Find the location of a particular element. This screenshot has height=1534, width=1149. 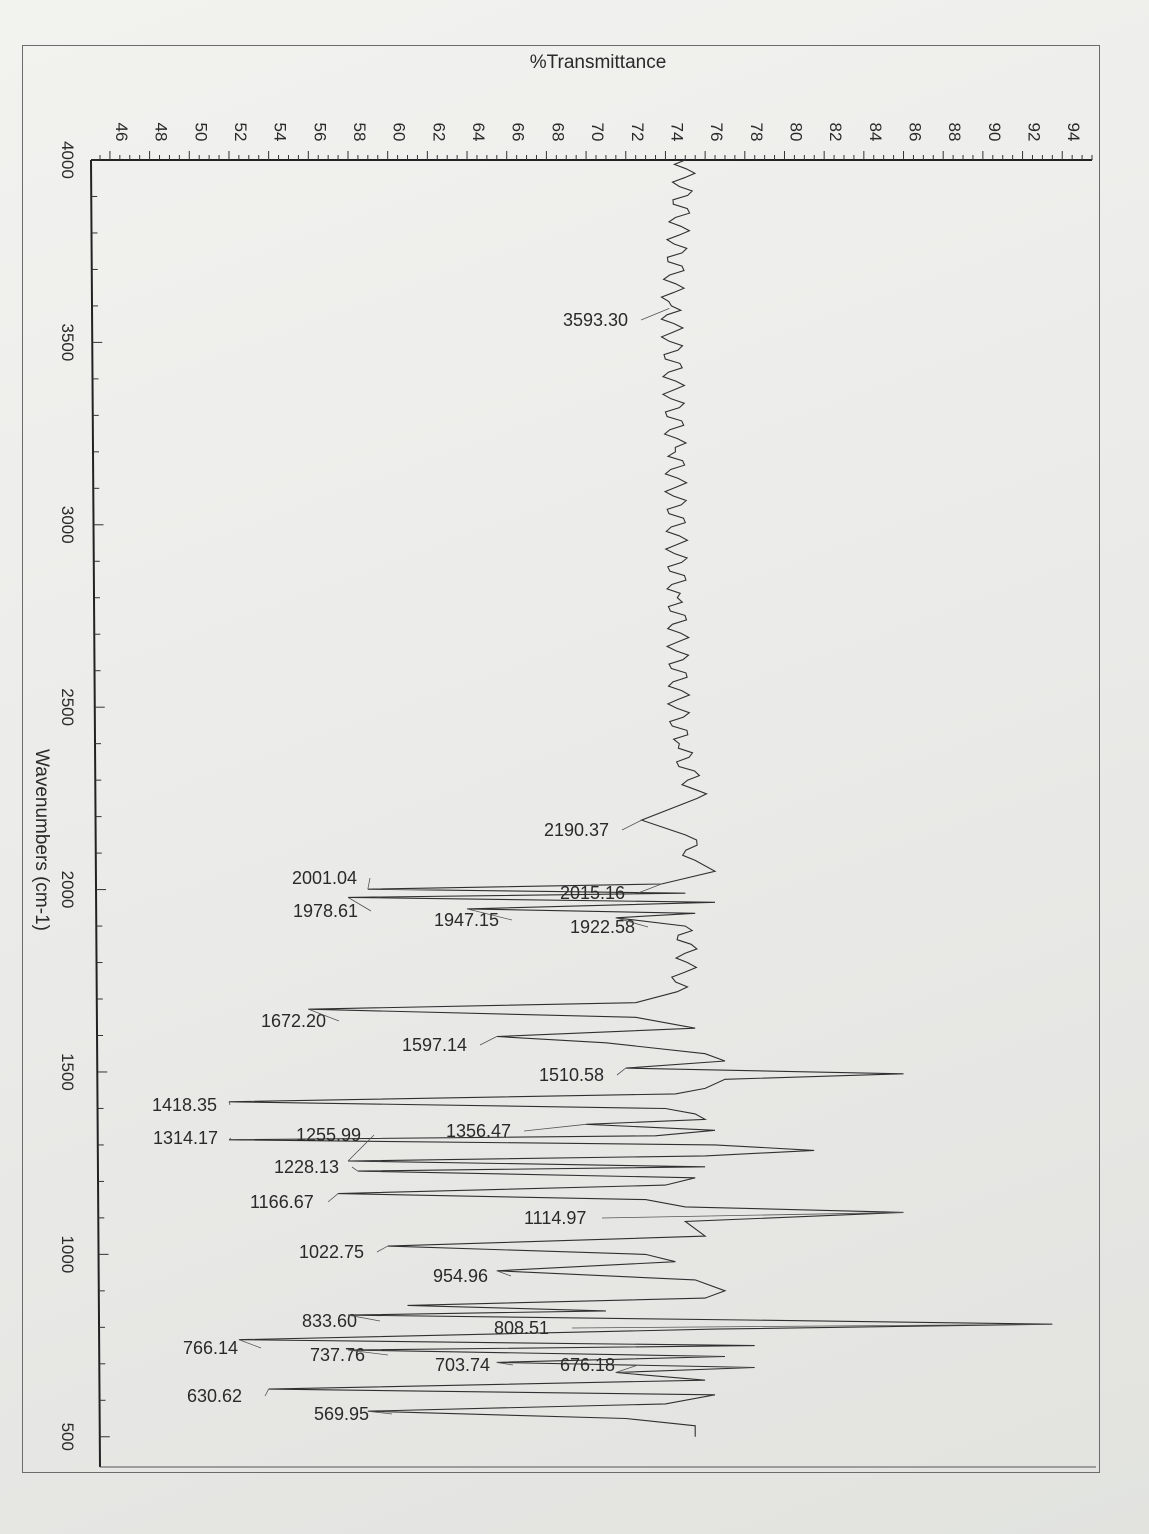

peak-label: 3593.30 is located at coordinates (595, 320).